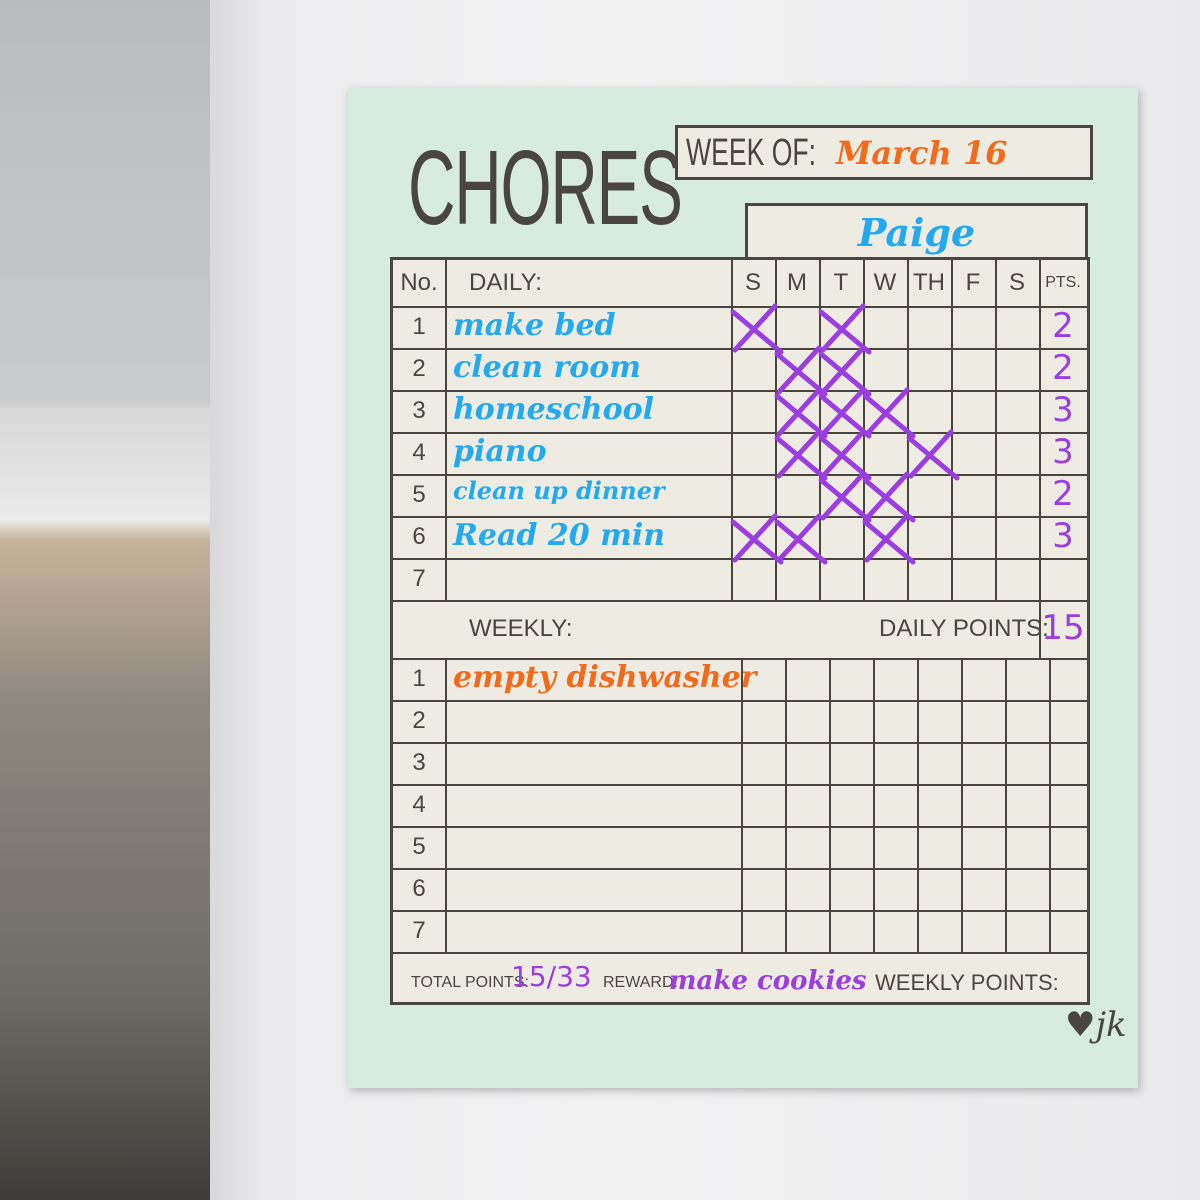 This screenshot has height=1200, width=1200. I want to click on daily-row-number: 3, so click(419, 410).